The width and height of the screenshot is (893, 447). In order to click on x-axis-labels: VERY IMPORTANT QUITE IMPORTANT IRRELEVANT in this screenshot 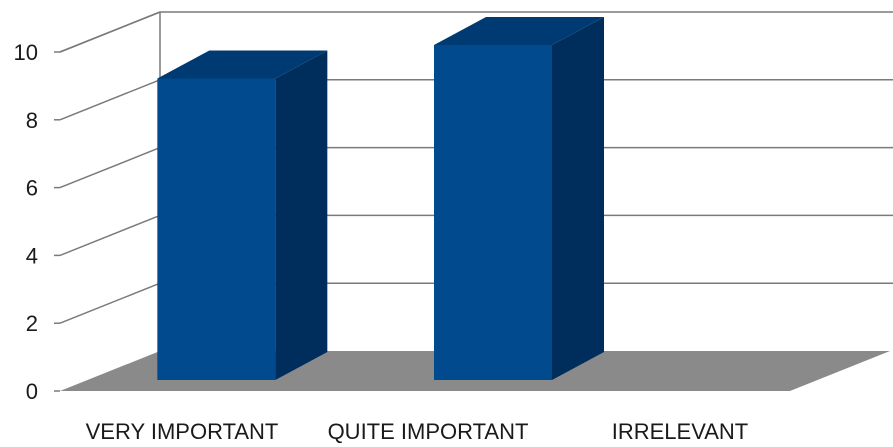, I will do `click(417, 431)`.